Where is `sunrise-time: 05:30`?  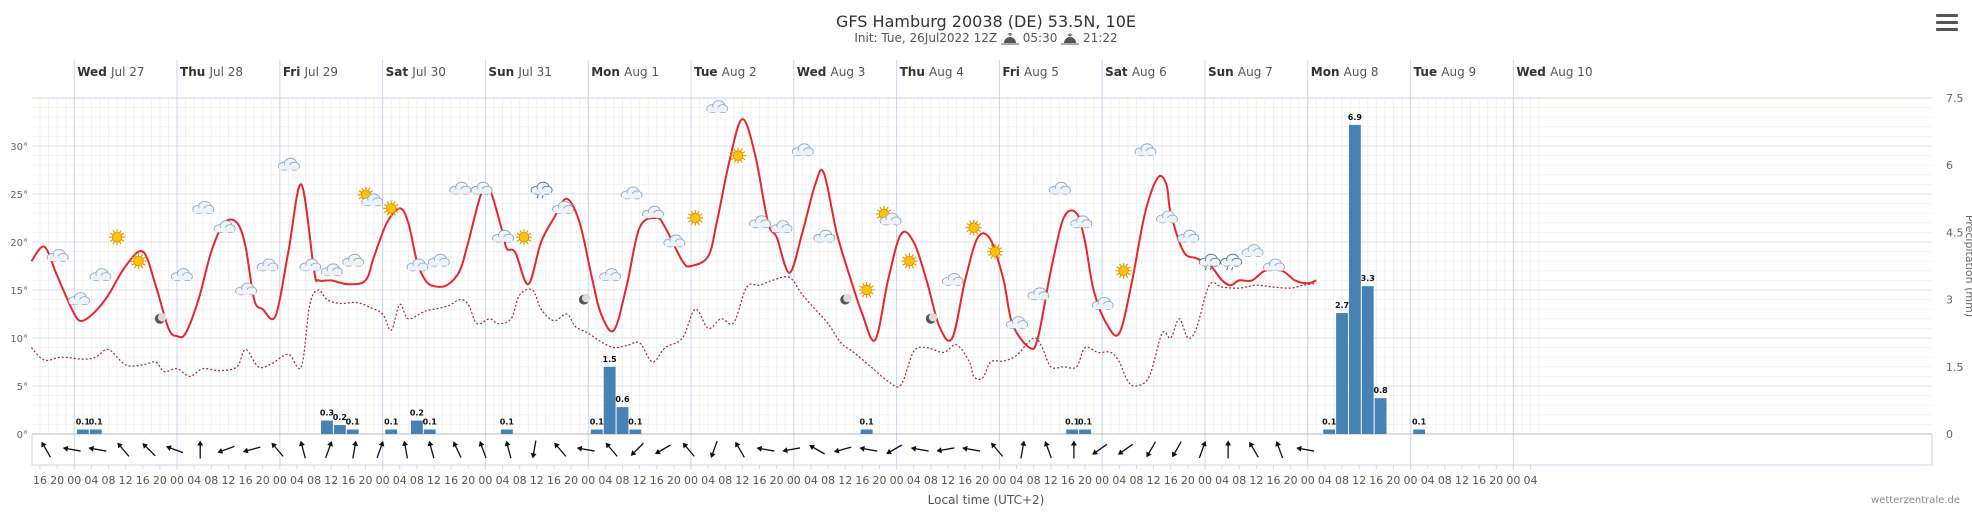 sunrise-time: 05:30 is located at coordinates (1040, 38).